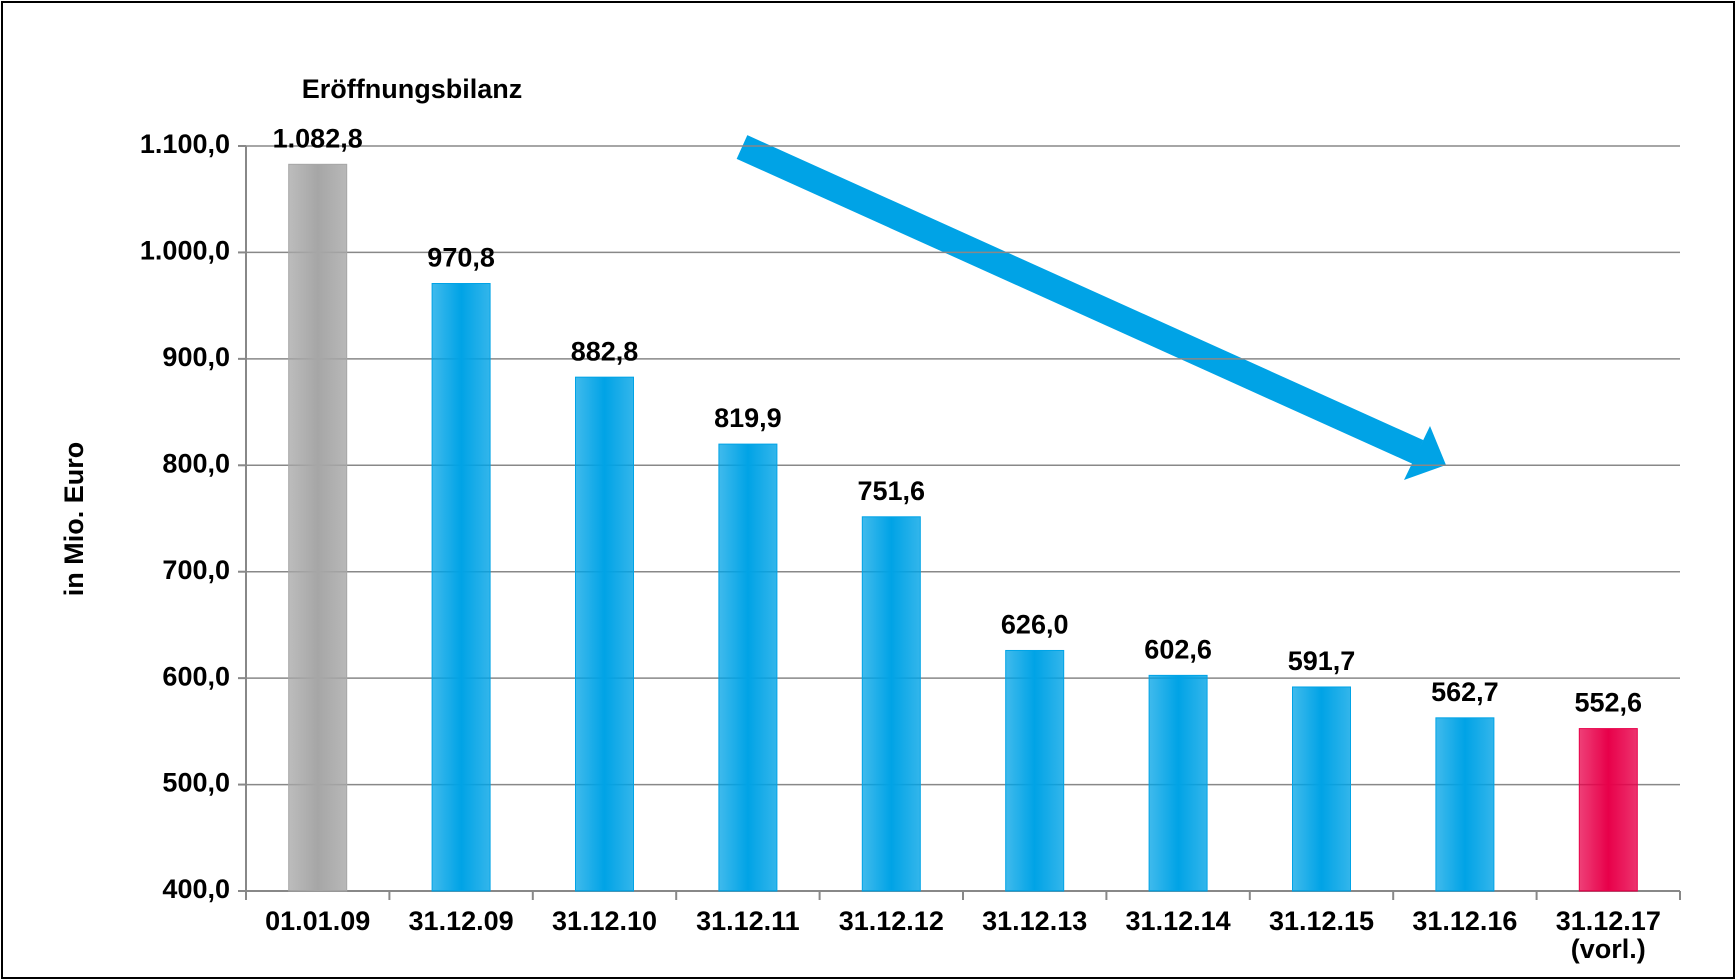  What do you see at coordinates (412, 89) in the screenshot?
I see `annotation: Eröffnungsbilanz` at bounding box center [412, 89].